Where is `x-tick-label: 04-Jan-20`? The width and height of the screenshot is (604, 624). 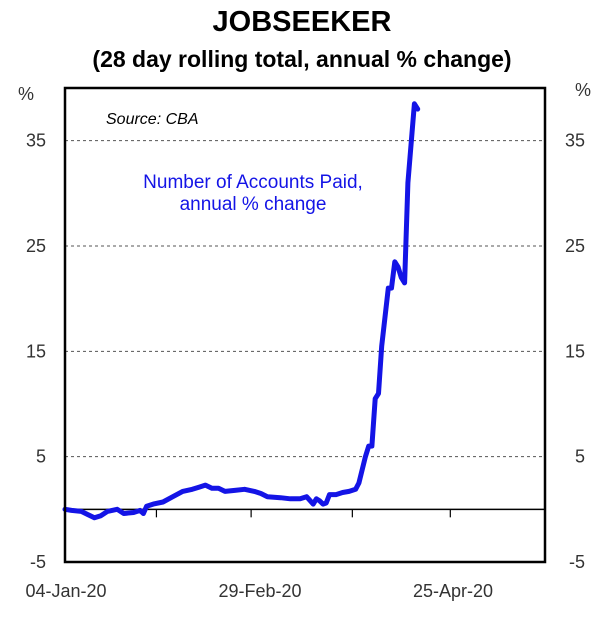
x-tick-label: 04-Jan-20 is located at coordinates (65, 591).